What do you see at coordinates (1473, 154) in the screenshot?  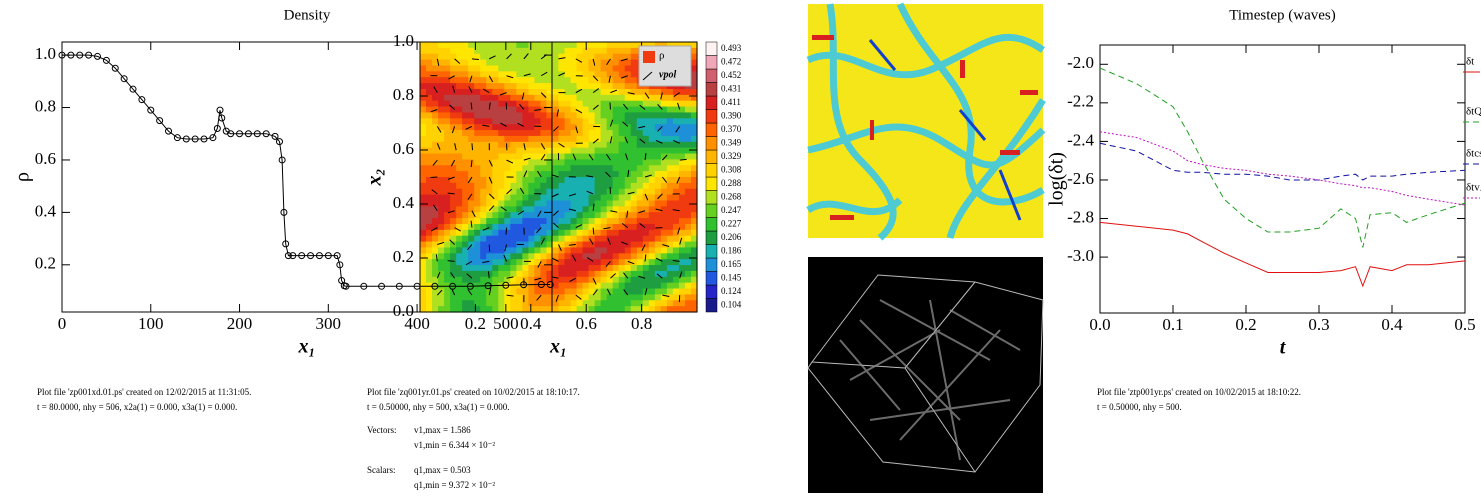 I see `legend-label: δtcs` at bounding box center [1473, 154].